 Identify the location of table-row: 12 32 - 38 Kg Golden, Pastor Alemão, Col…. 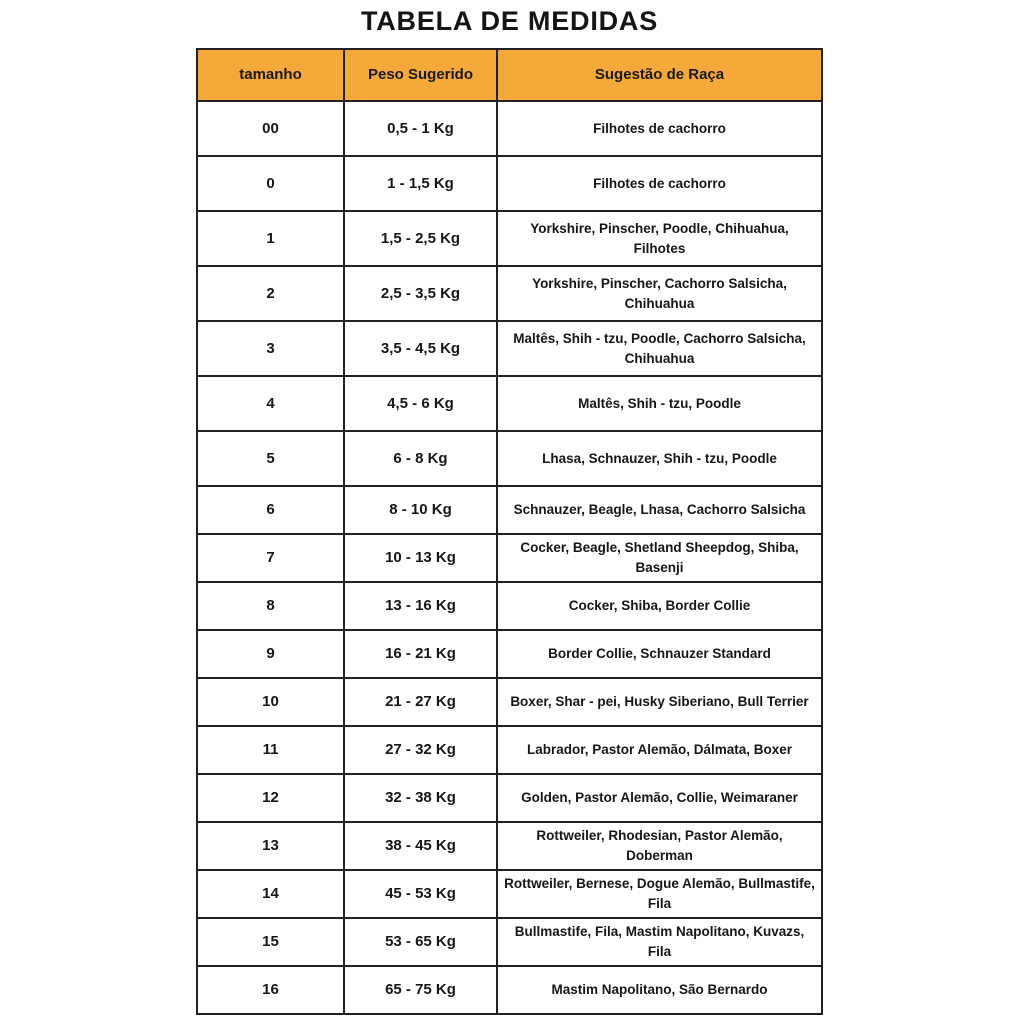
(509, 797).